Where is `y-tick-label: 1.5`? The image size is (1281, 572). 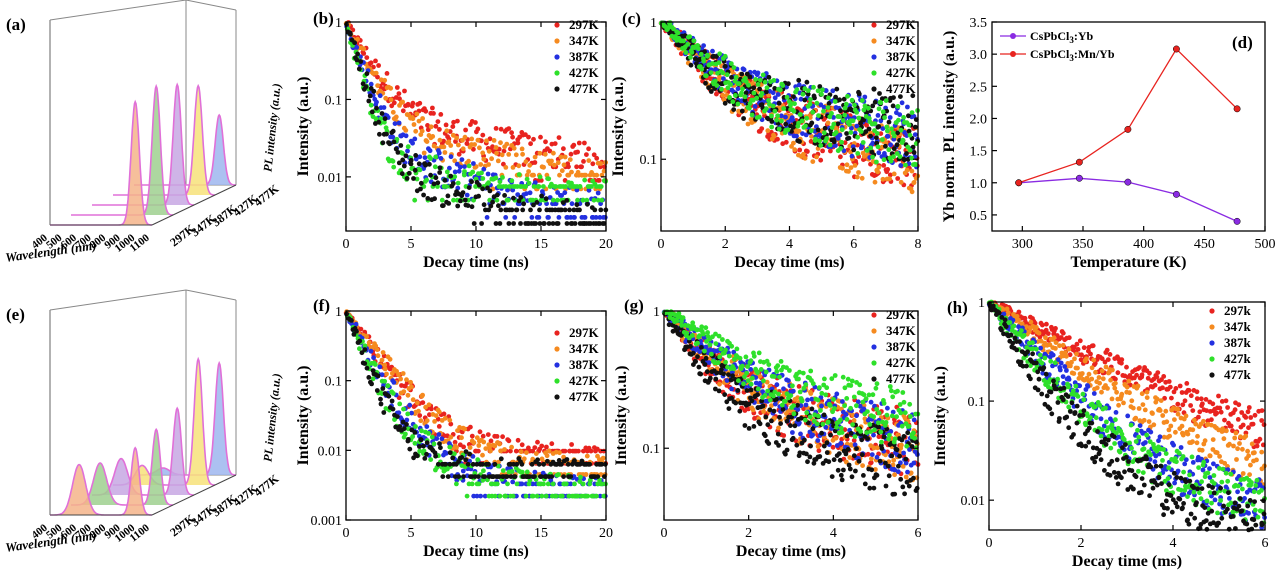
y-tick-label: 1.5 is located at coordinates (979, 152).